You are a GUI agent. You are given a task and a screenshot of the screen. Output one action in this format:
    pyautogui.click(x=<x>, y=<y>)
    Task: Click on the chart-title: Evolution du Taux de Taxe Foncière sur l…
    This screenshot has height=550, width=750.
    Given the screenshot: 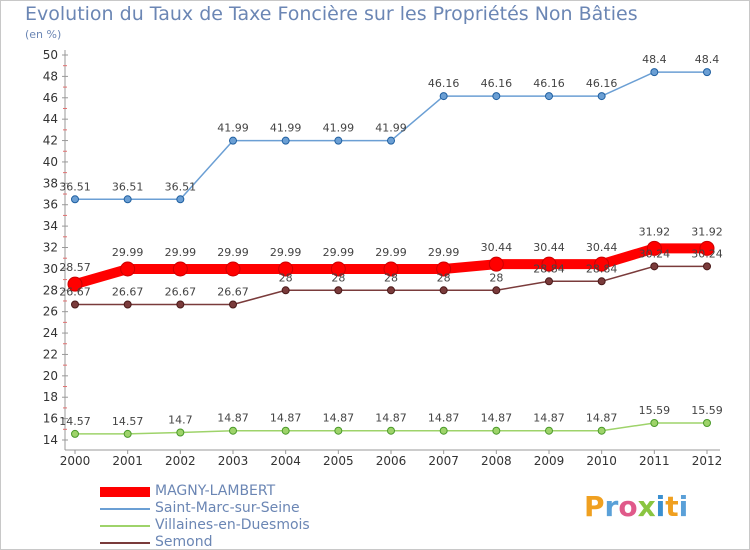 What is the action you would take?
    pyautogui.click(x=331, y=14)
    